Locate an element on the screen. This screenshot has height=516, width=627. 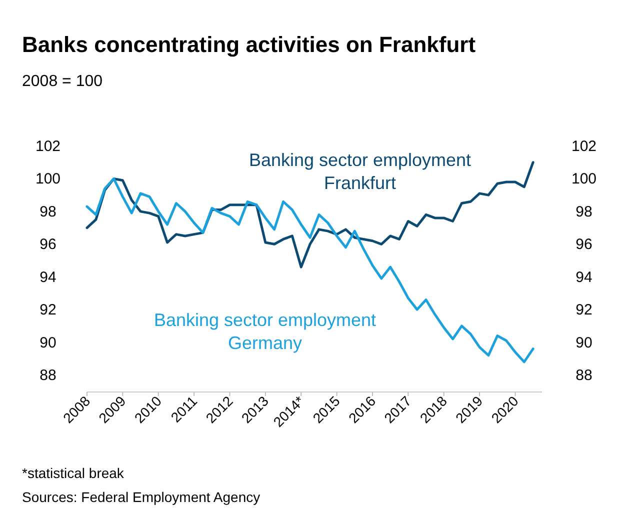
y-tick-label: 94 is located at coordinates (48, 277).